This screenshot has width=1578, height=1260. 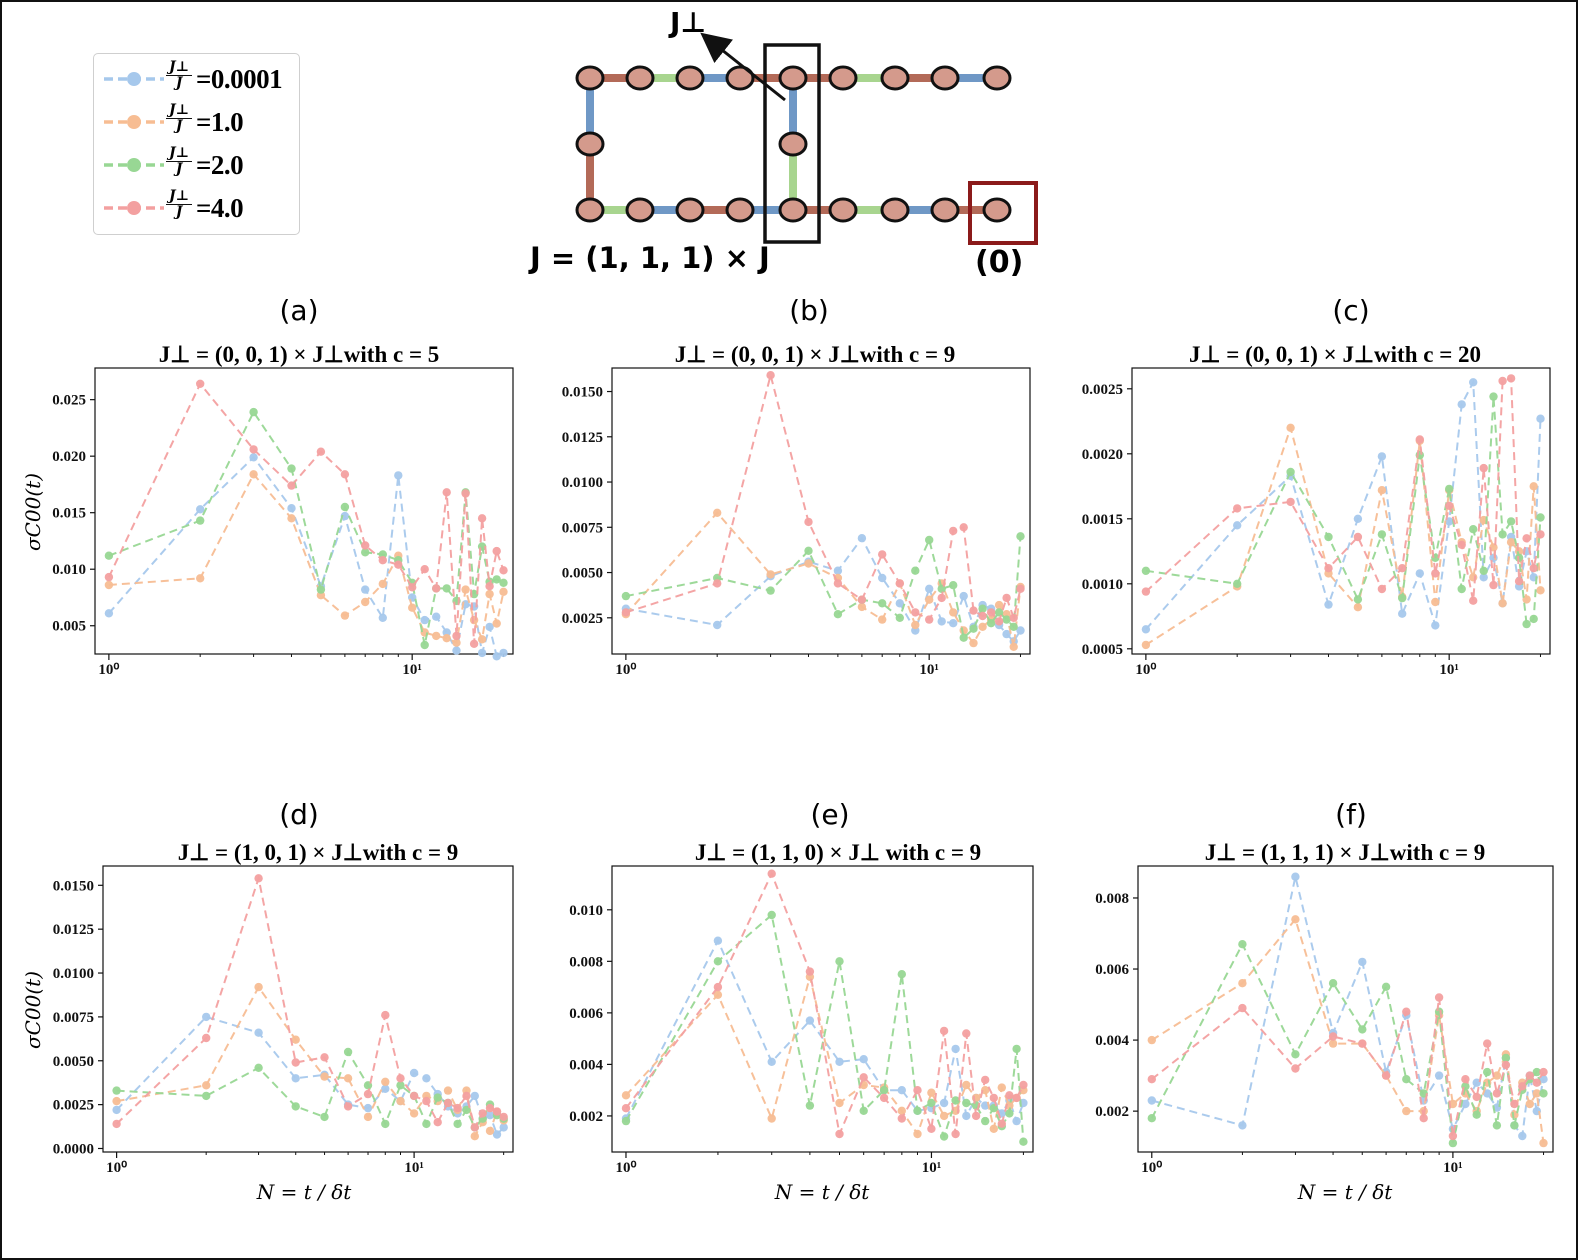 What do you see at coordinates (73, 1018) in the screenshot?
I see `y-tick-label: 0.0075` at bounding box center [73, 1018].